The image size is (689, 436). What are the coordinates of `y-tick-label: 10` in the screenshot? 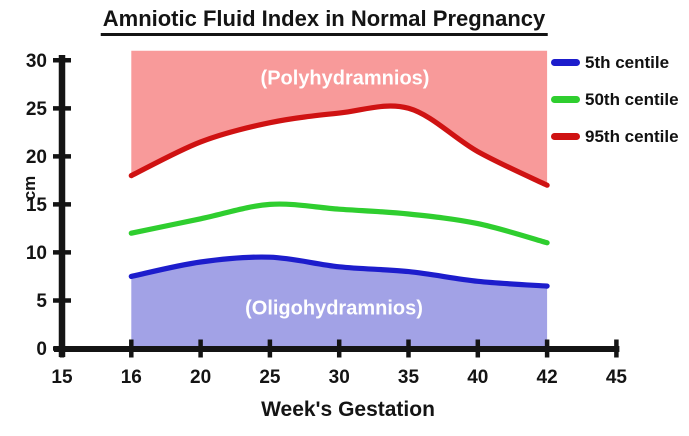 It's located at (36, 253).